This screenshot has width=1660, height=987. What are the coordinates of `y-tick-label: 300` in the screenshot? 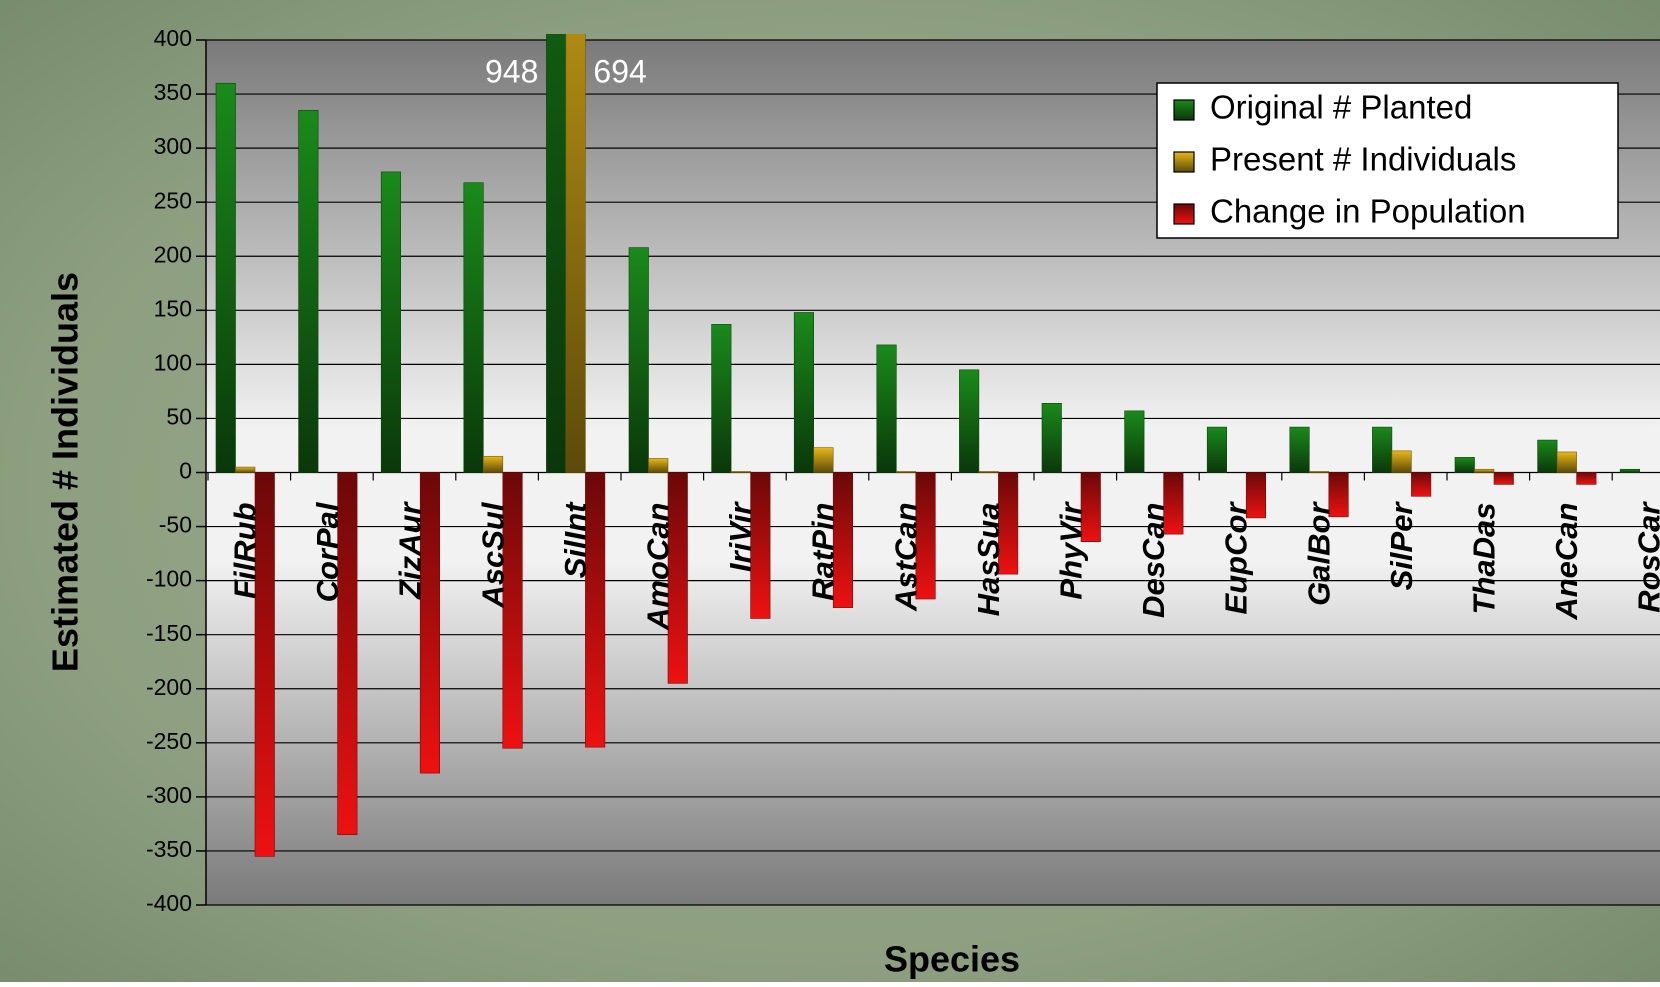 It's located at (173, 146).